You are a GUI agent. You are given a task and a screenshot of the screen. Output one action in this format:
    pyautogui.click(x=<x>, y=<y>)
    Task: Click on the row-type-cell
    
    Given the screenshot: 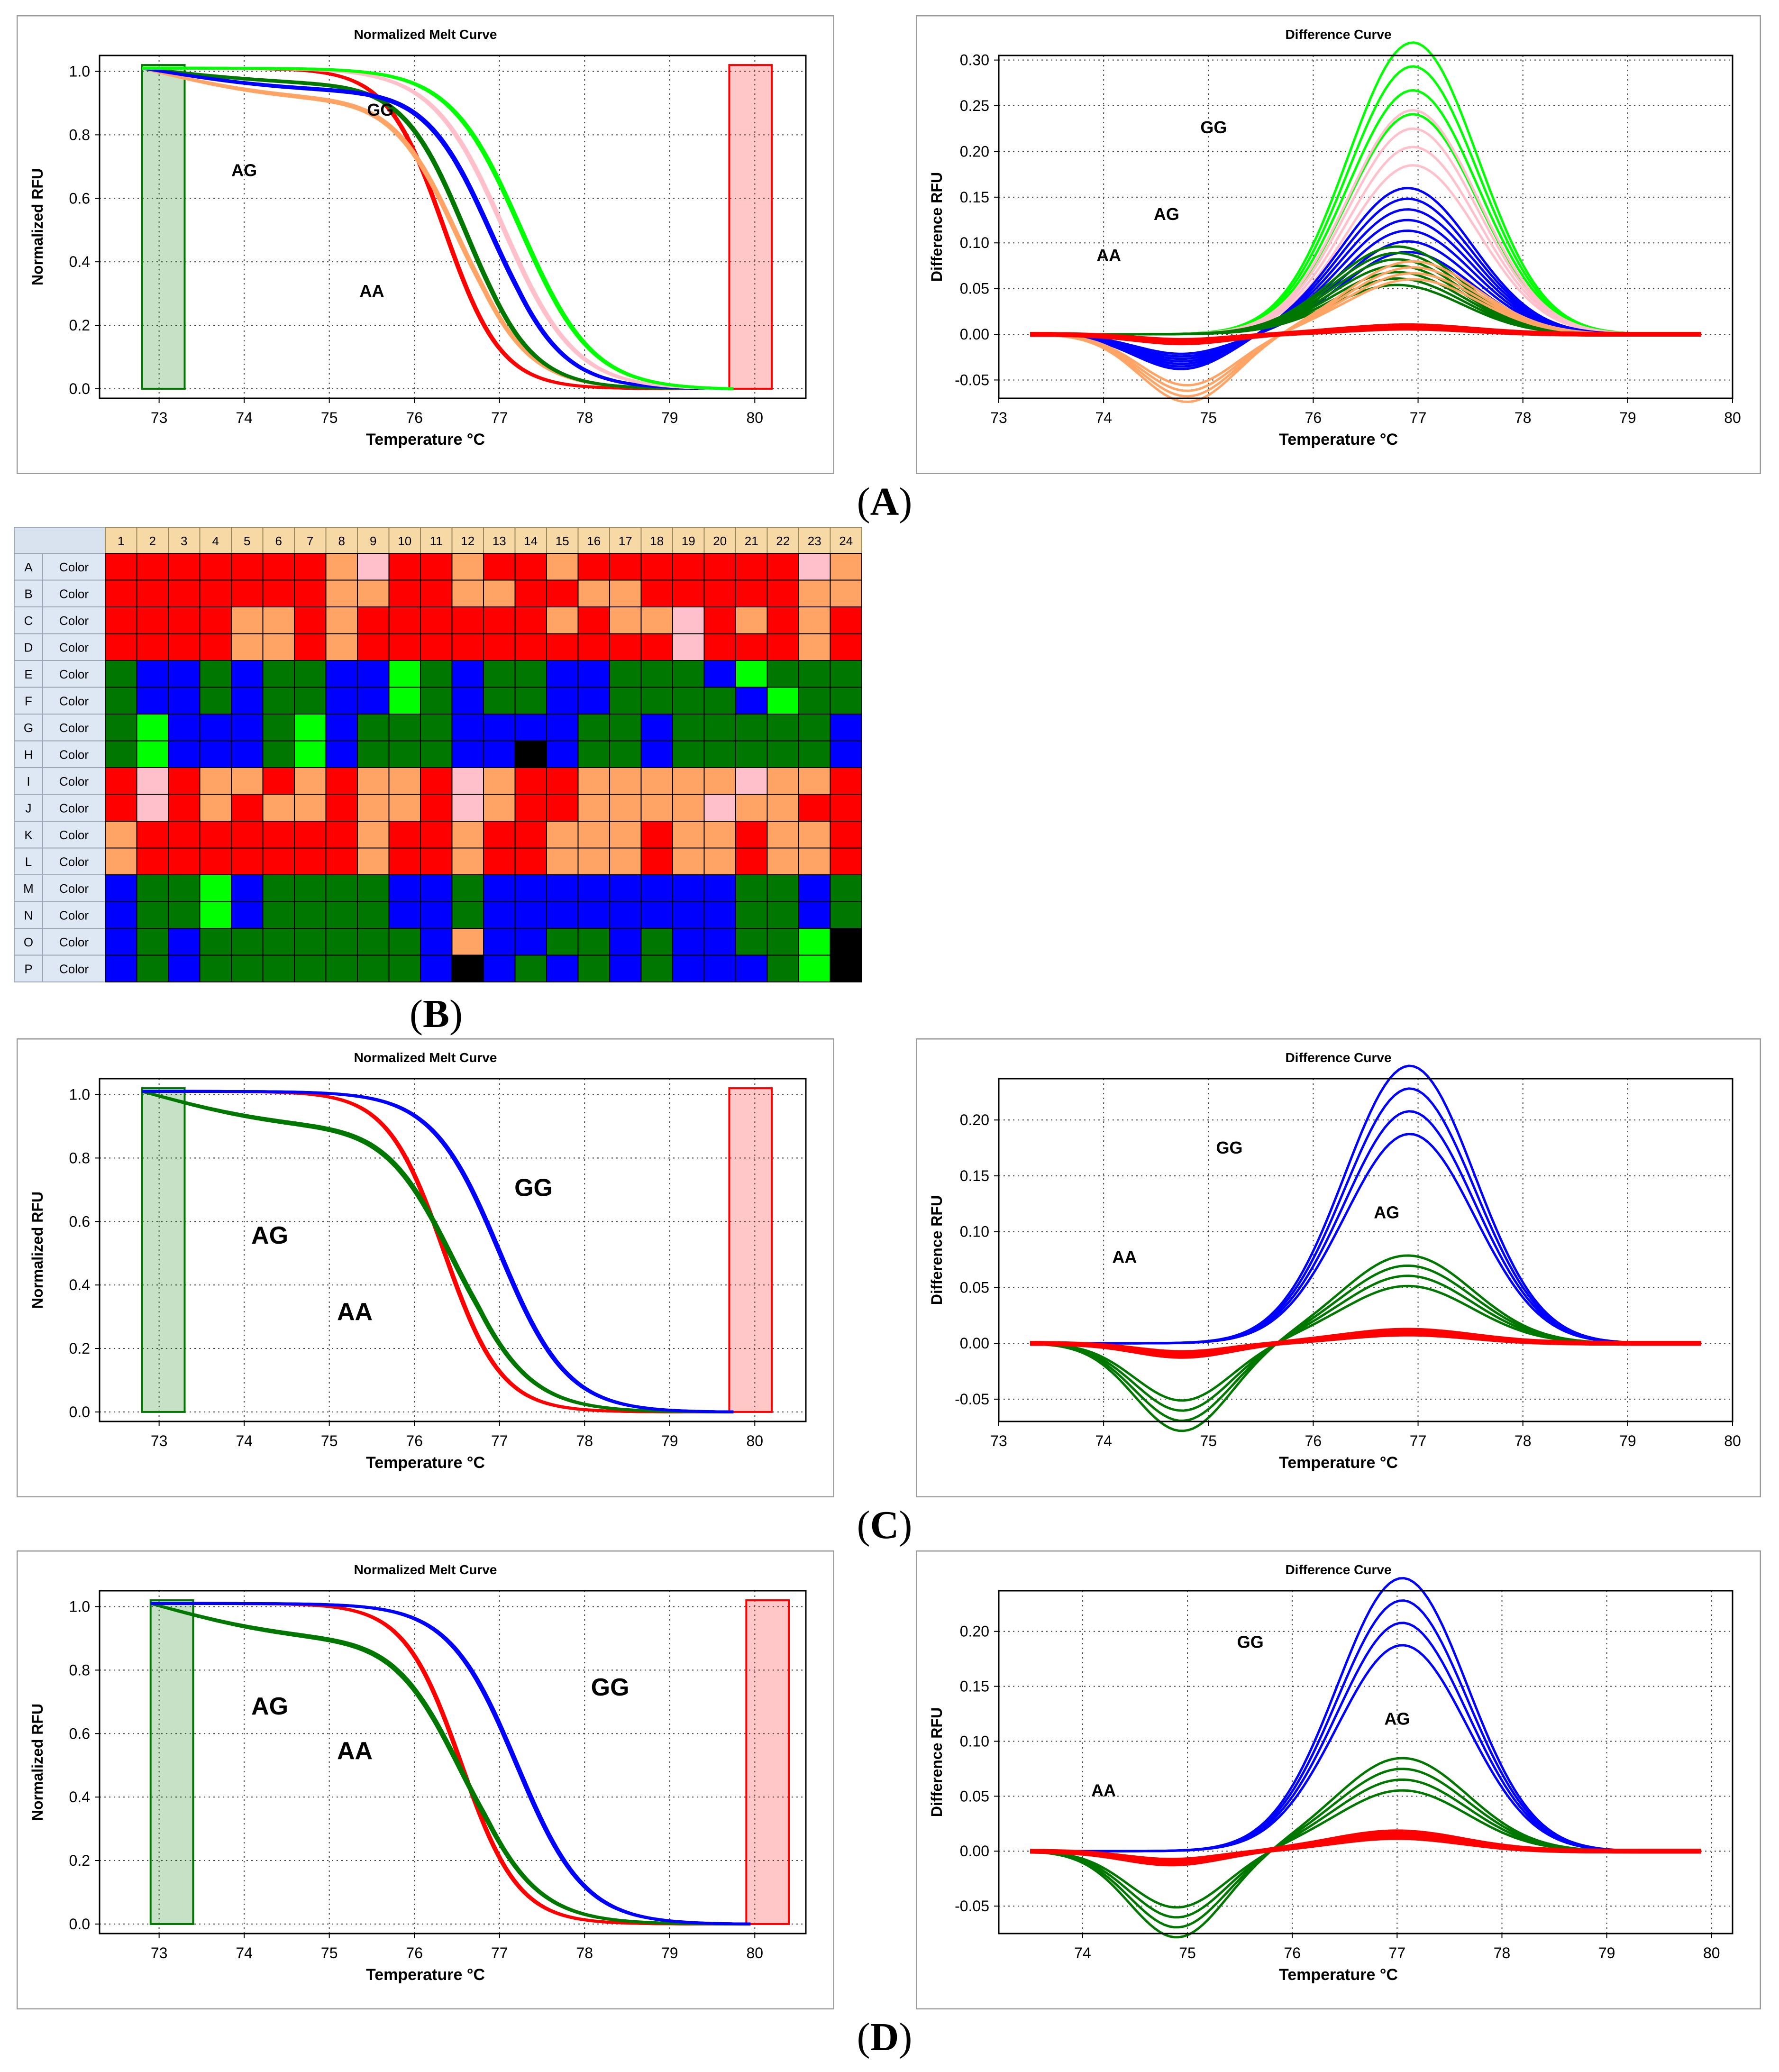 What is the action you would take?
    pyautogui.click(x=74, y=754)
    